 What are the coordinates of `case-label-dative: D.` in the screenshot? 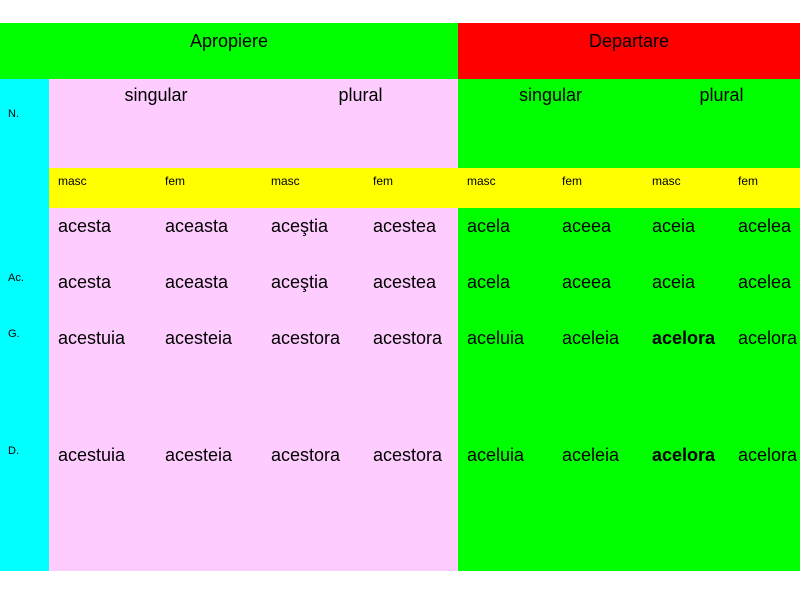 It's located at (13, 451).